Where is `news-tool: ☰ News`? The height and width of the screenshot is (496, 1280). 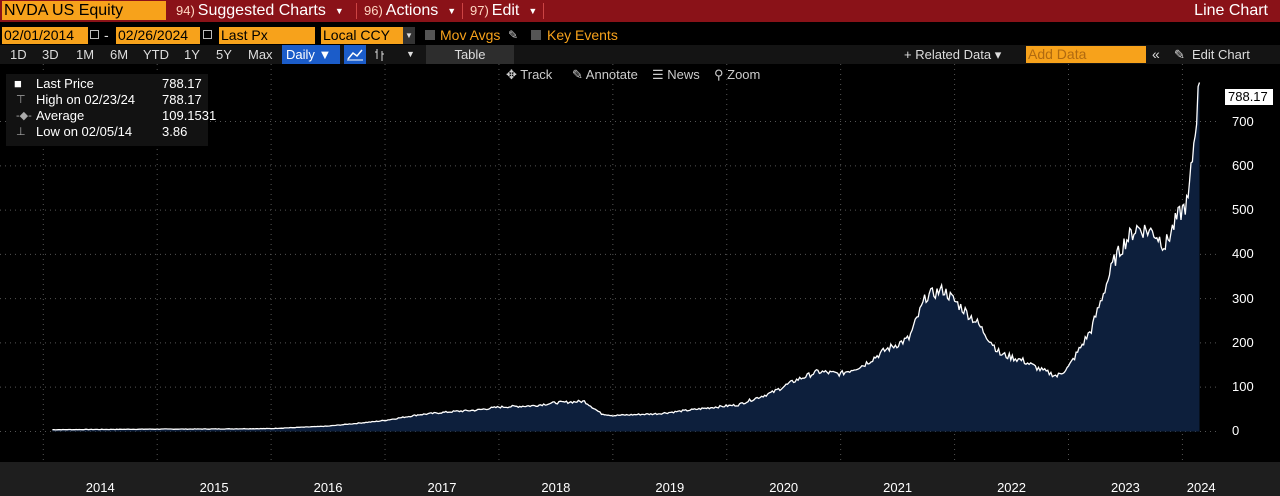
news-tool: ☰ News is located at coordinates (676, 75).